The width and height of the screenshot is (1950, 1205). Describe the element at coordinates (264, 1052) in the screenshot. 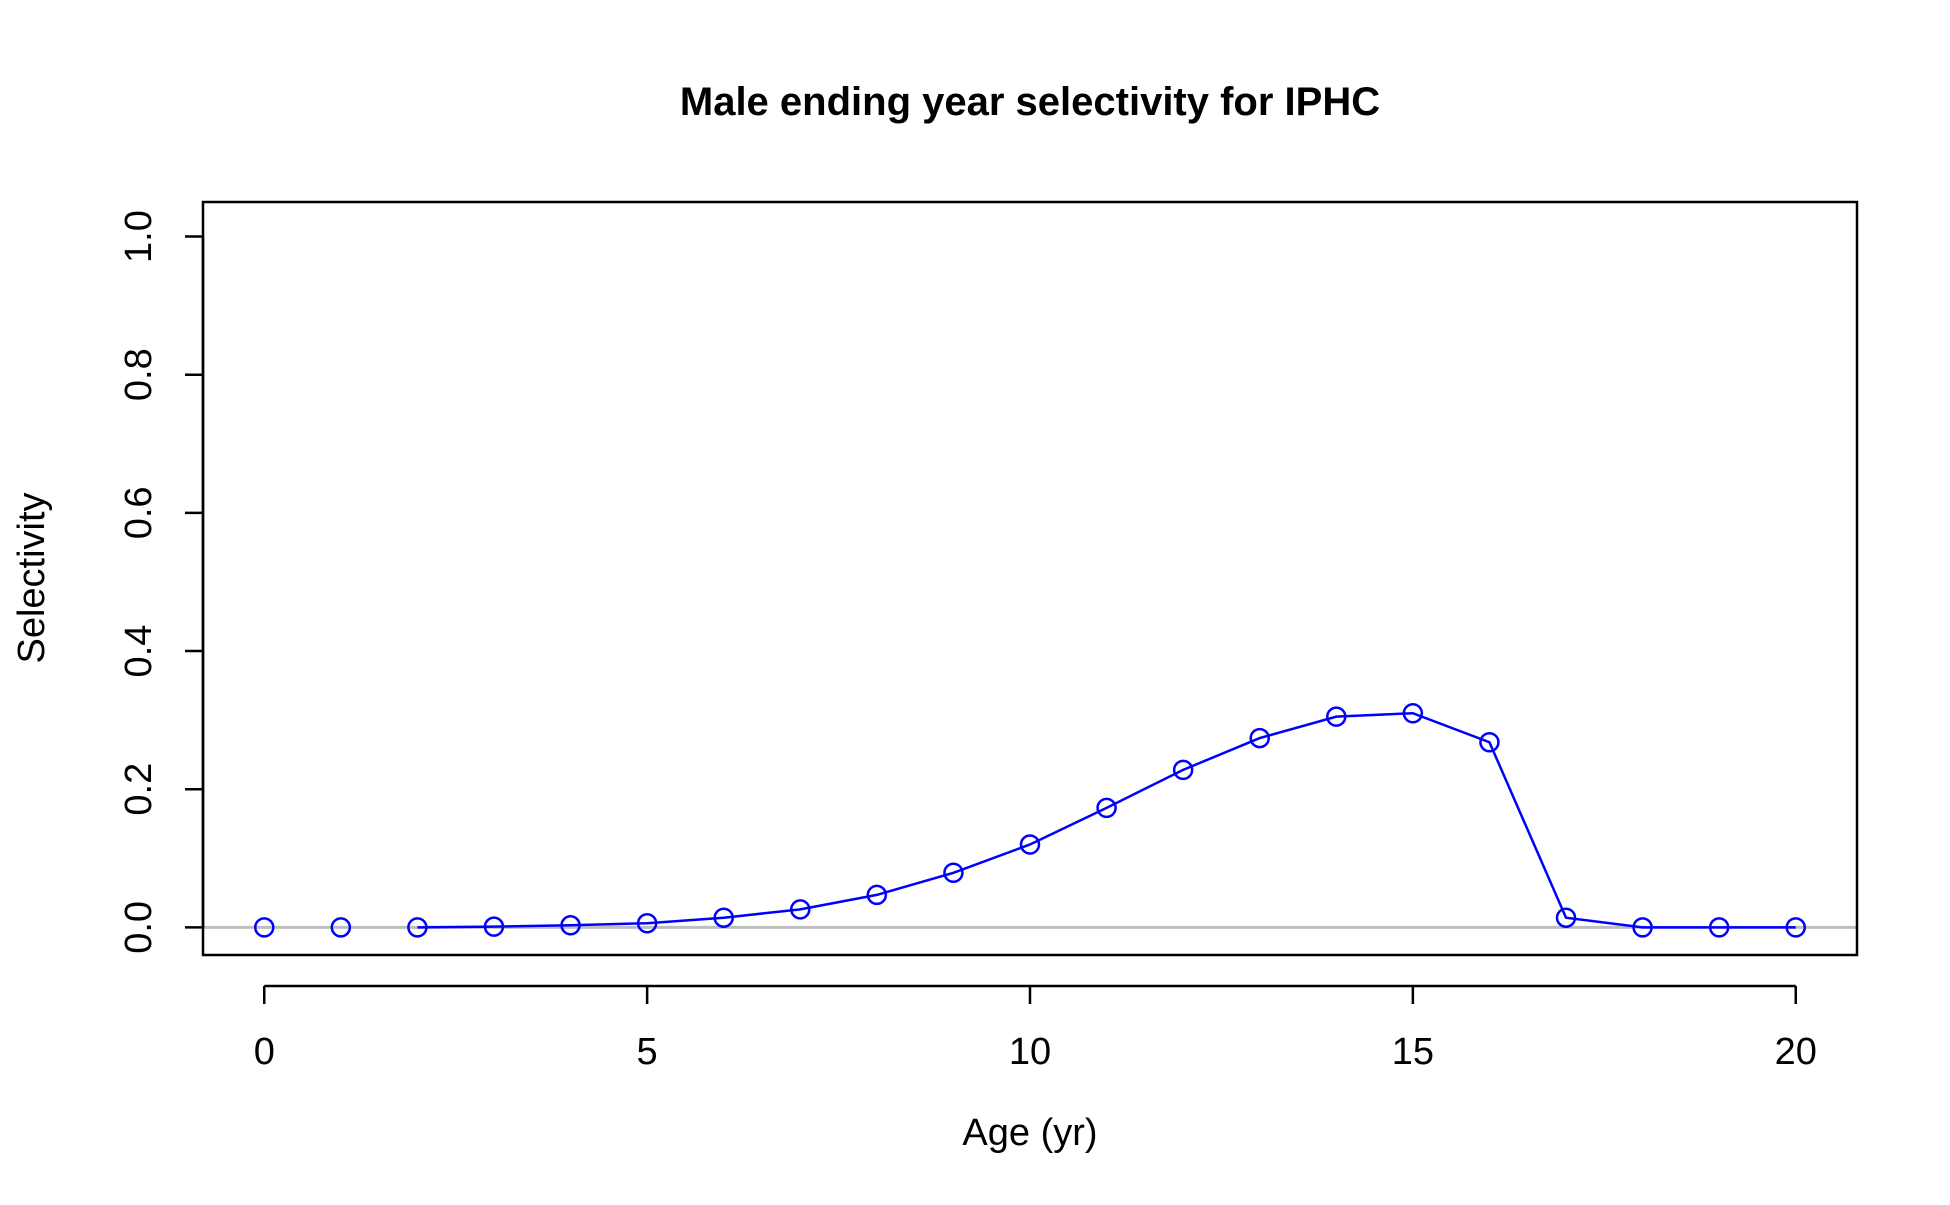

I see `x-tick-label: 0` at that location.